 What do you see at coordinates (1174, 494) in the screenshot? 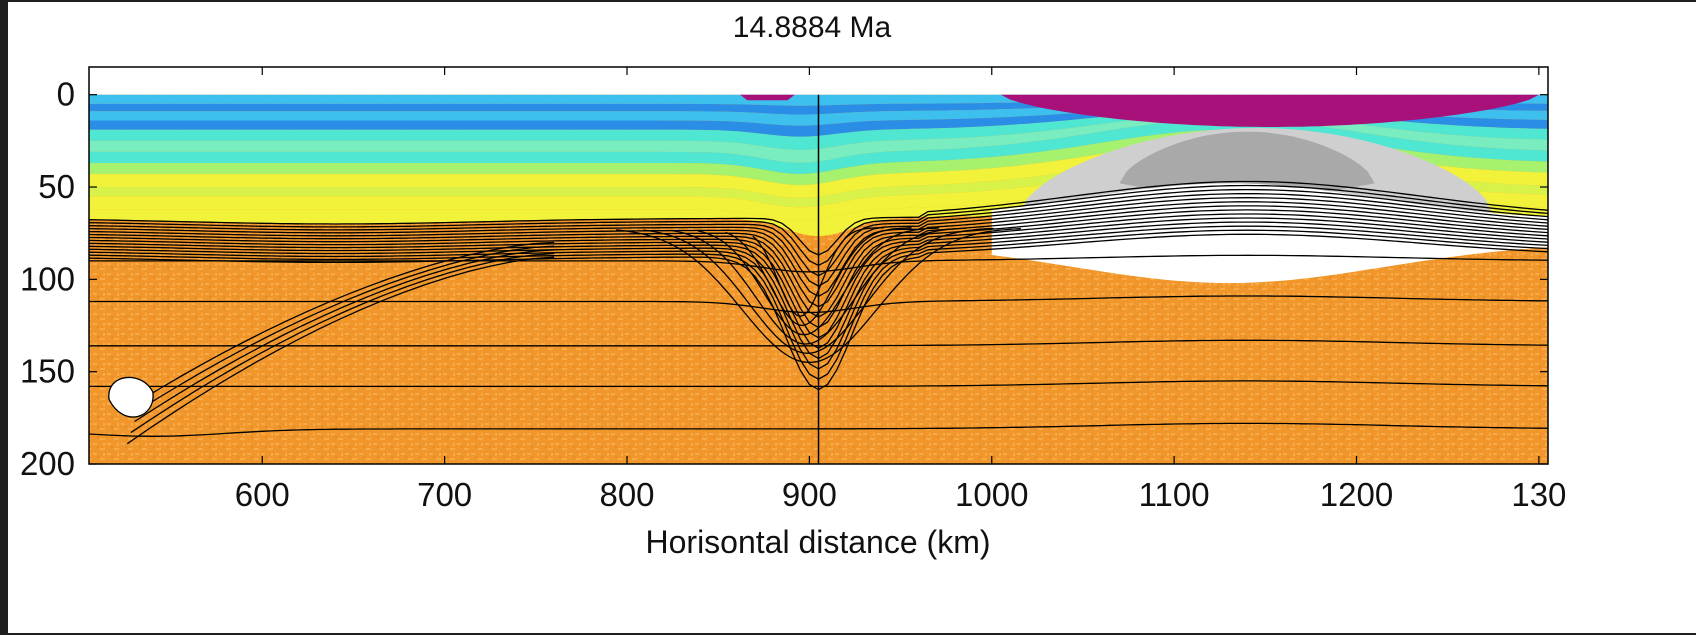
I see `x-tick-label: 1100` at bounding box center [1174, 494].